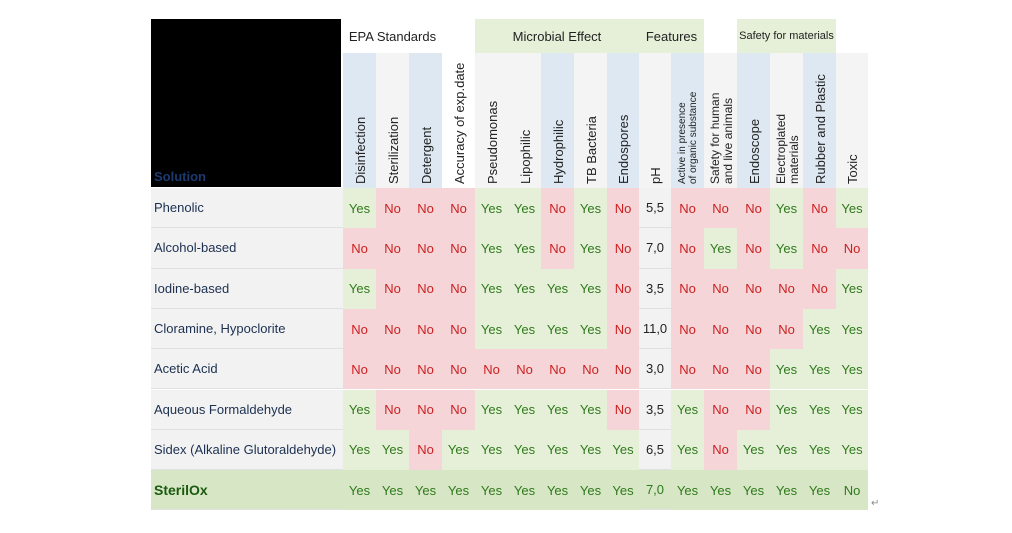 Image resolution: width=1012 pixels, height=533 pixels. Describe the element at coordinates (671, 36) in the screenshot. I see `group-header: Features` at that location.